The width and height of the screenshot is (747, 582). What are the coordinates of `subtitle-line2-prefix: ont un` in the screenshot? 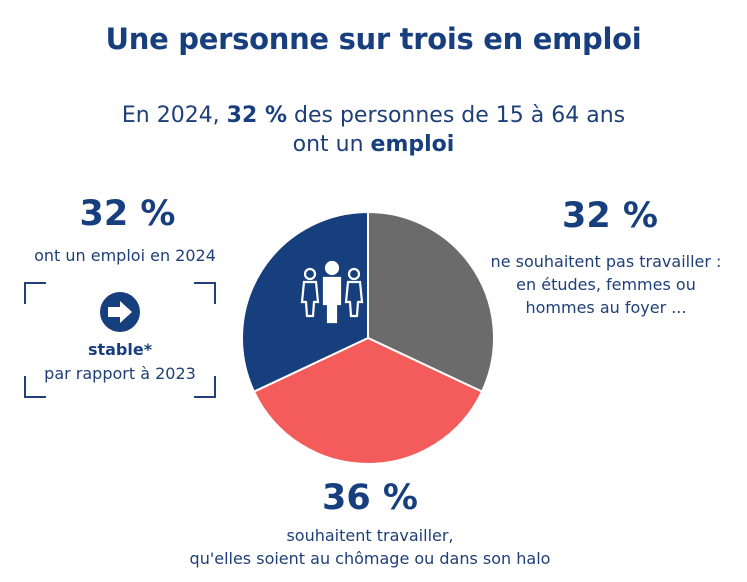 It's located at (331, 144).